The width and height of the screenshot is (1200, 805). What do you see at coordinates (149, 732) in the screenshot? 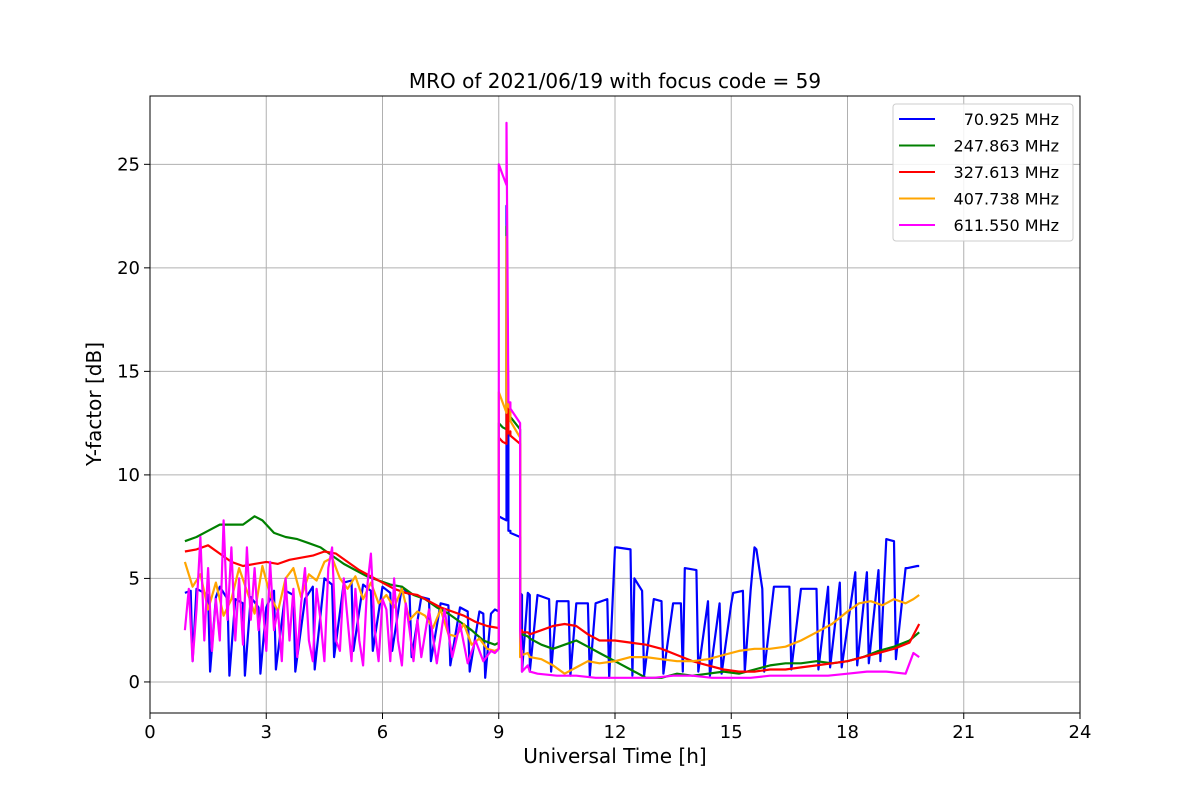
I see `x-tick-label: 0` at bounding box center [149, 732].